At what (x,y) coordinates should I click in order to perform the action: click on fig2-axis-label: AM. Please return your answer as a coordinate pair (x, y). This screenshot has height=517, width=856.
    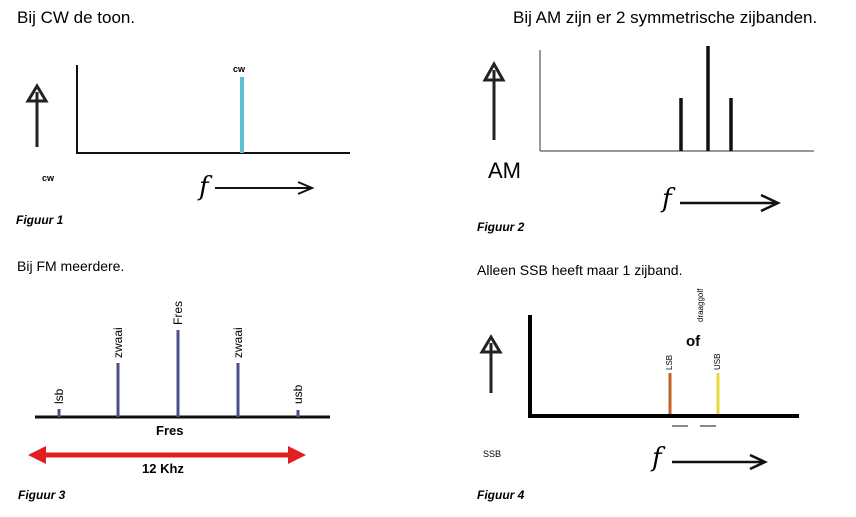
    Looking at the image, I should click on (504, 170).